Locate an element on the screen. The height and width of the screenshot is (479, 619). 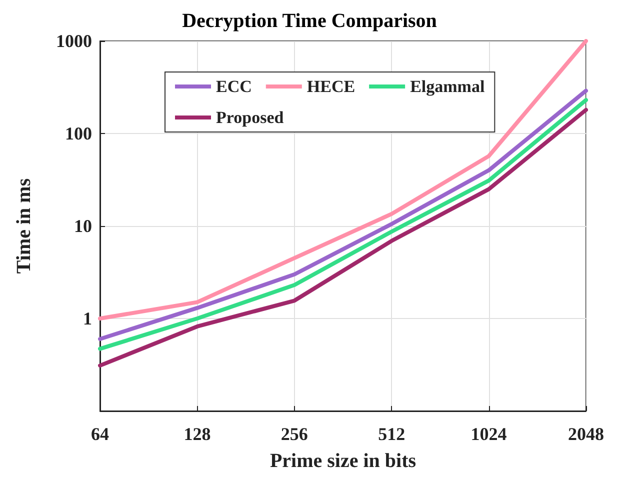
x-tick-label: 512 is located at coordinates (392, 434).